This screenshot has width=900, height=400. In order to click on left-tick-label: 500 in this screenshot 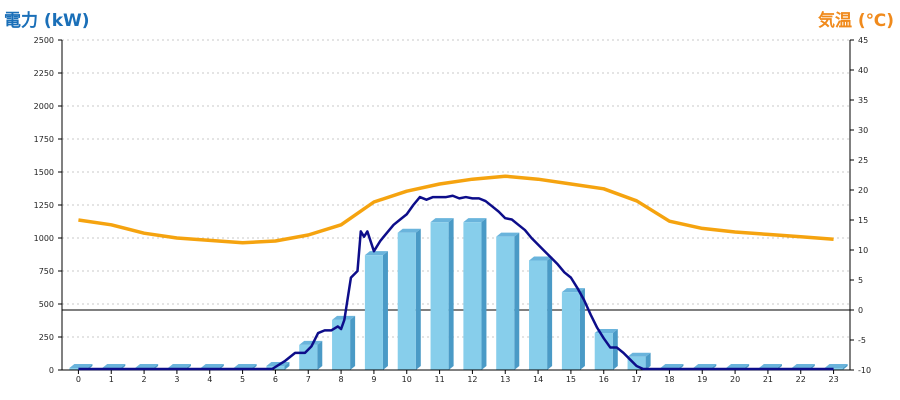, I will do `click(46, 304)`.